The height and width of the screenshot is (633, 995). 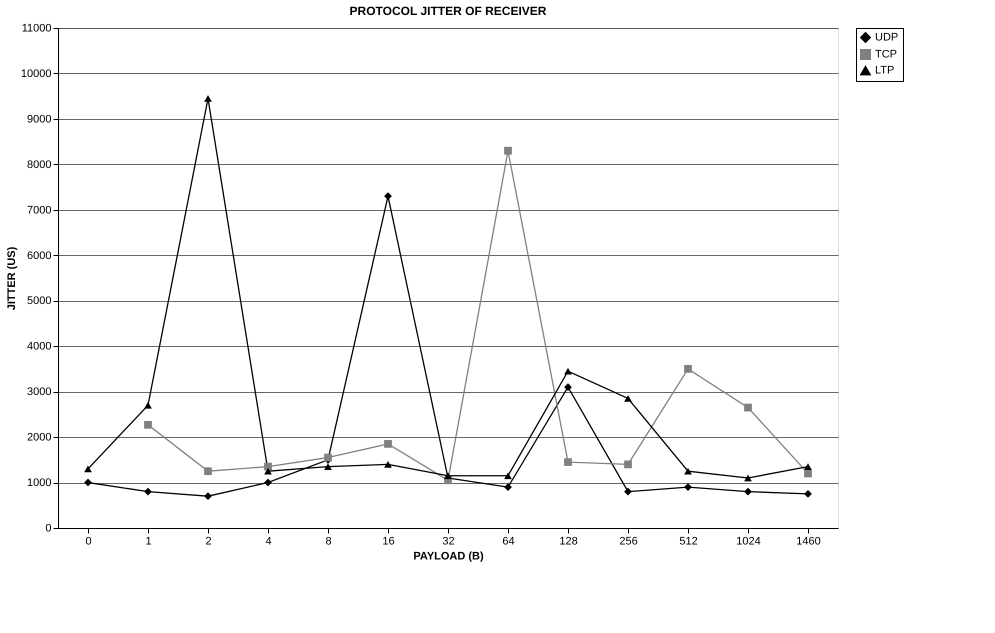 I want to click on x-tick-label: 8, so click(x=328, y=542).